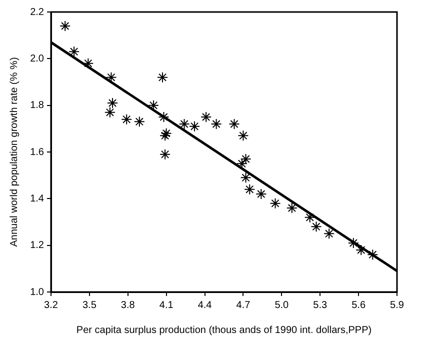  Describe the element at coordinates (37, 246) in the screenshot. I see `y-tick-label: 1.2` at that location.